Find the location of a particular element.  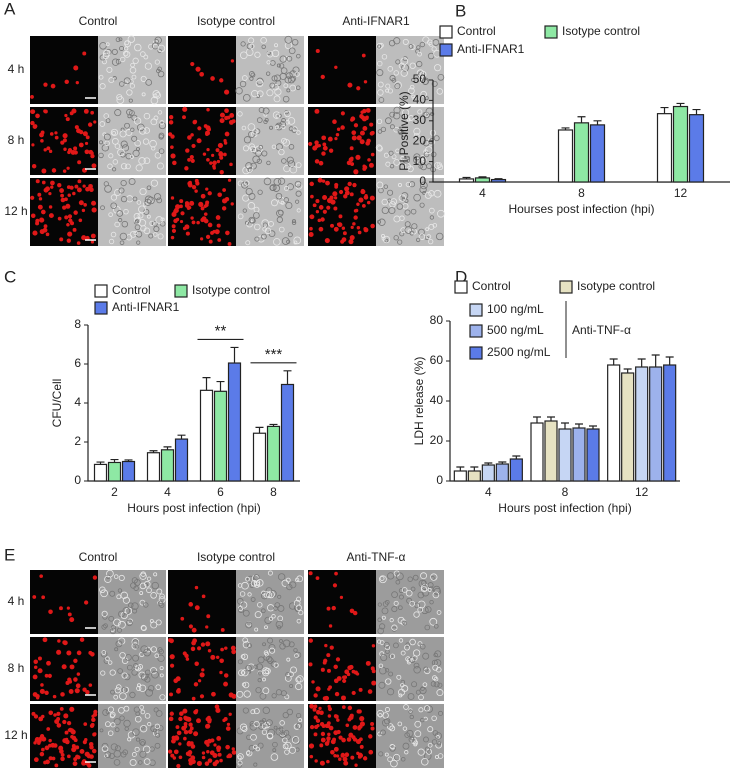

legend-swatch is located at coordinates (476, 353).